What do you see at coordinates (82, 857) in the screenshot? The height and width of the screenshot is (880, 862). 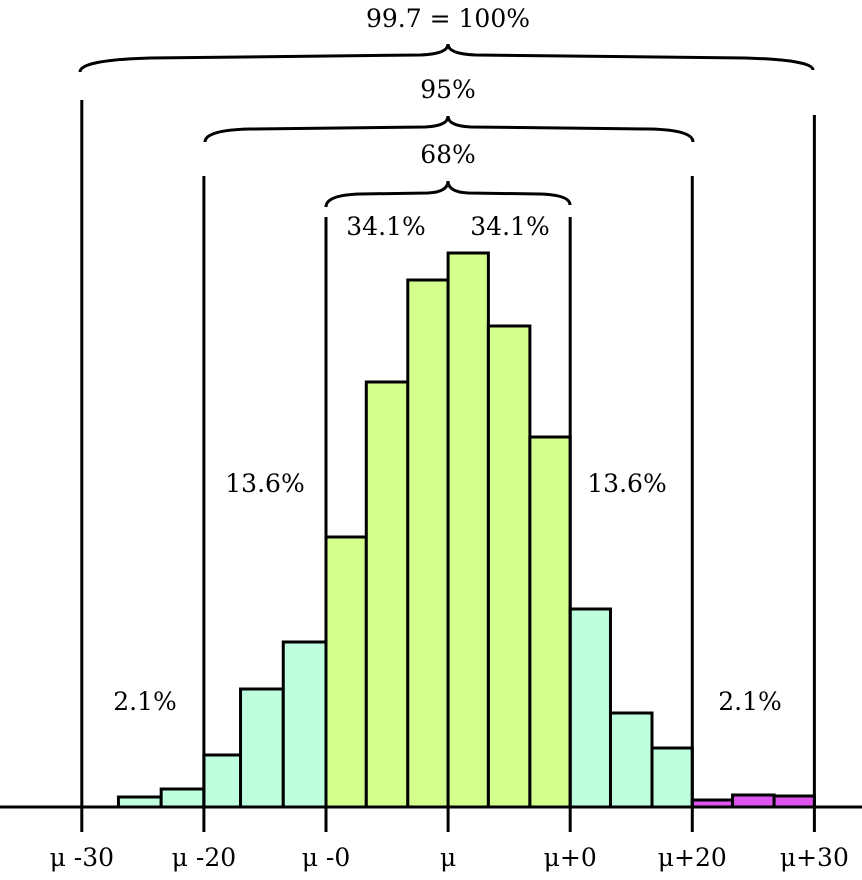 I see `x-tick-label: μ -30` at bounding box center [82, 857].